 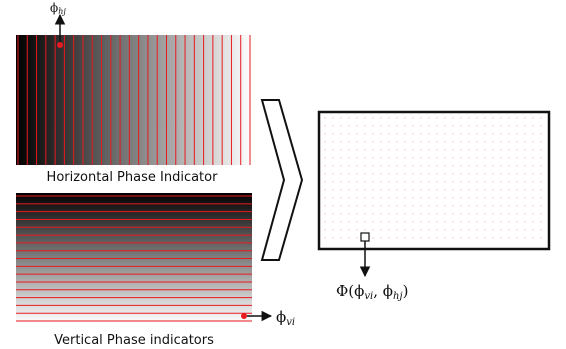 What do you see at coordinates (134, 340) in the screenshot?
I see `vertical-phase-caption: Vertical Phase indicators` at bounding box center [134, 340].